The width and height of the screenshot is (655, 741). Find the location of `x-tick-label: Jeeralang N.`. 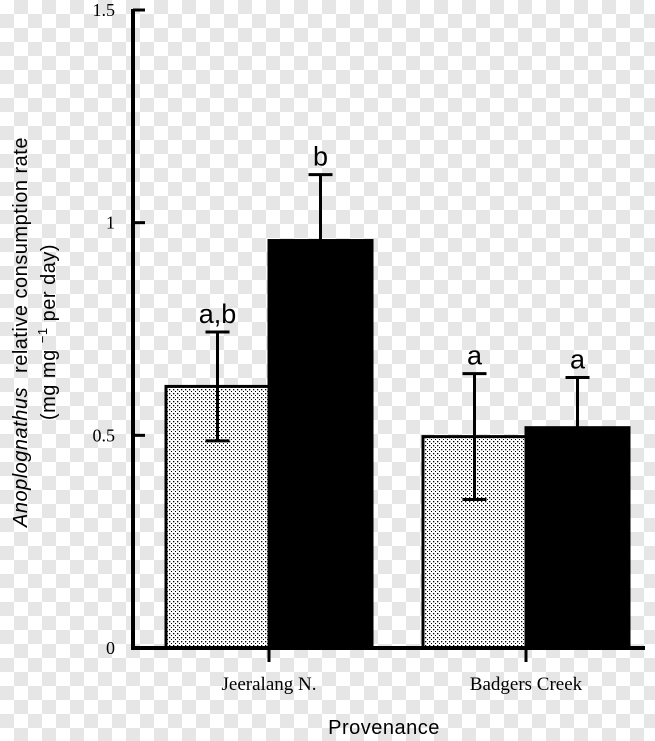

x-tick-label: Jeeralang N. is located at coordinates (269, 684).